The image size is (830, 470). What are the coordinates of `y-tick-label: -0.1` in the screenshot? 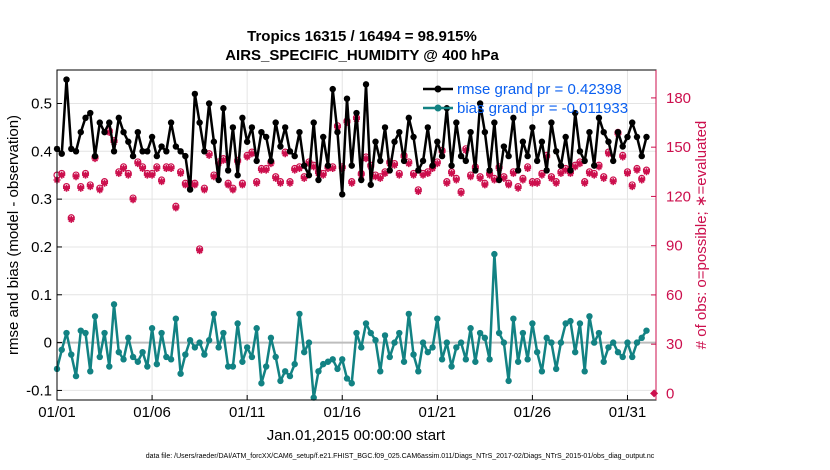 It's located at (39, 390).